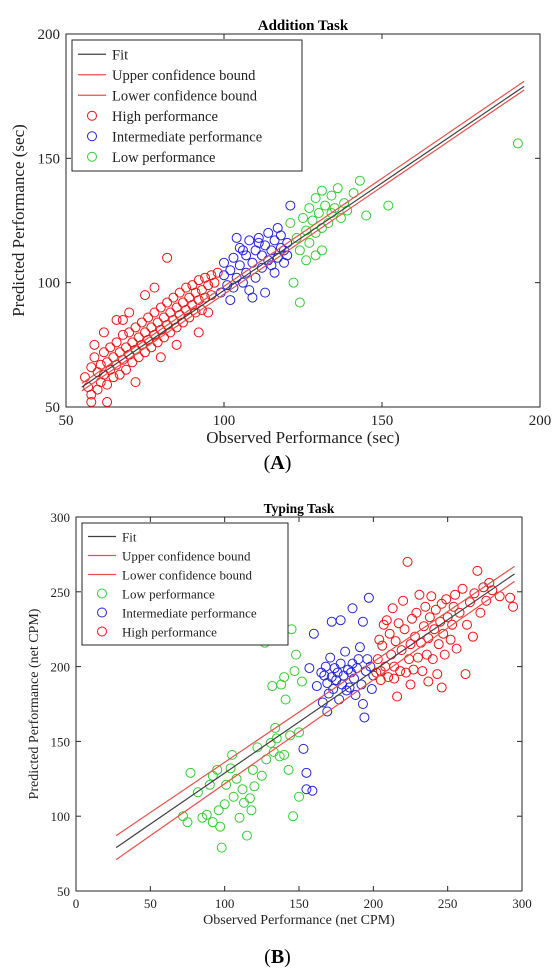 The width and height of the screenshot is (555, 979). What do you see at coordinates (187, 575) in the screenshot?
I see `legend-entry-label: Lower confidence bound` at bounding box center [187, 575].